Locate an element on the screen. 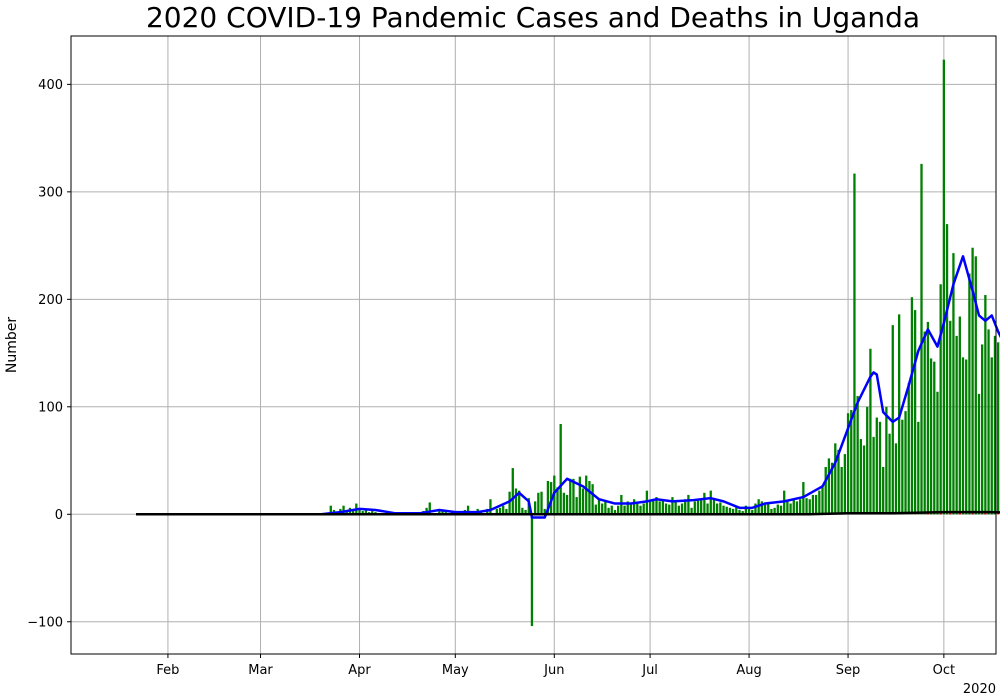 Image resolution: width=1000 pixels, height=700 pixels. y-tick-label: 100 is located at coordinates (50, 407).